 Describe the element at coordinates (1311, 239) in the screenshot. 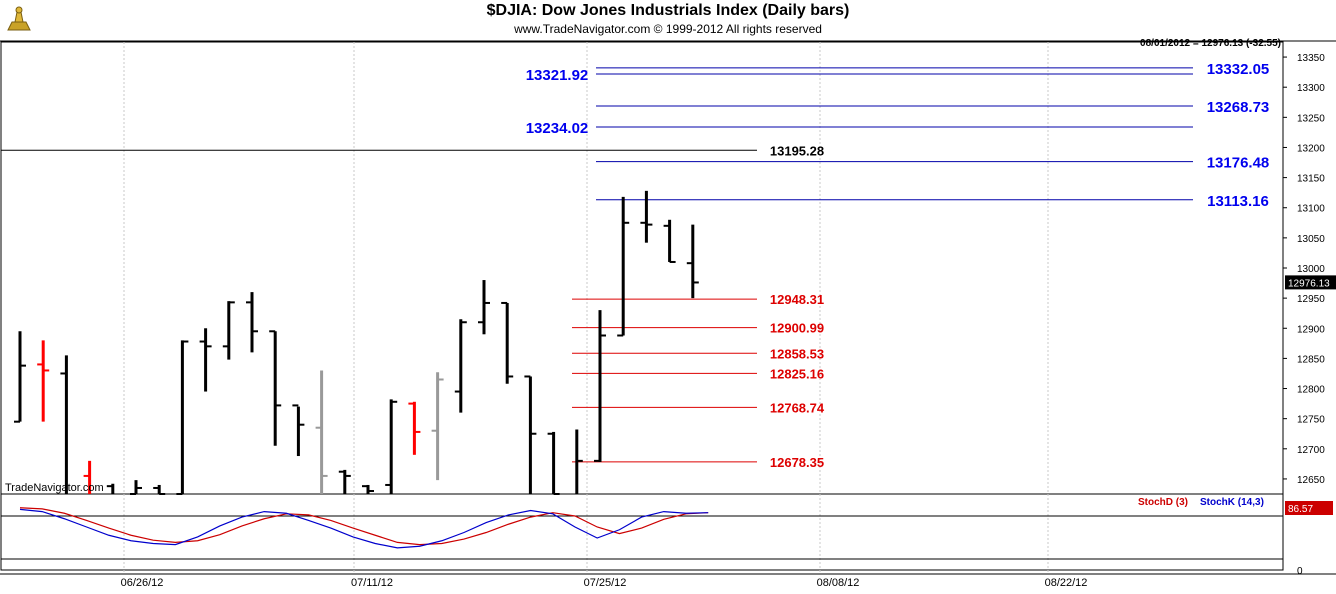

I see `y-tick-label: 13050` at that location.